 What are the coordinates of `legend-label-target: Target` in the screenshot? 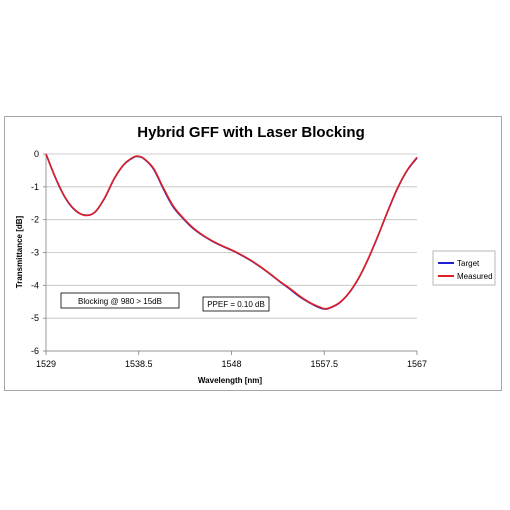 It's located at (468, 263).